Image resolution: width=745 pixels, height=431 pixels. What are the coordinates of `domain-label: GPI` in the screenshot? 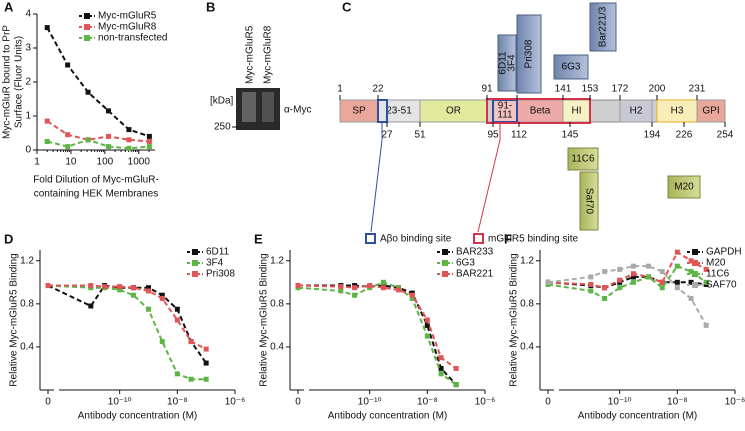 It's located at (710, 111).